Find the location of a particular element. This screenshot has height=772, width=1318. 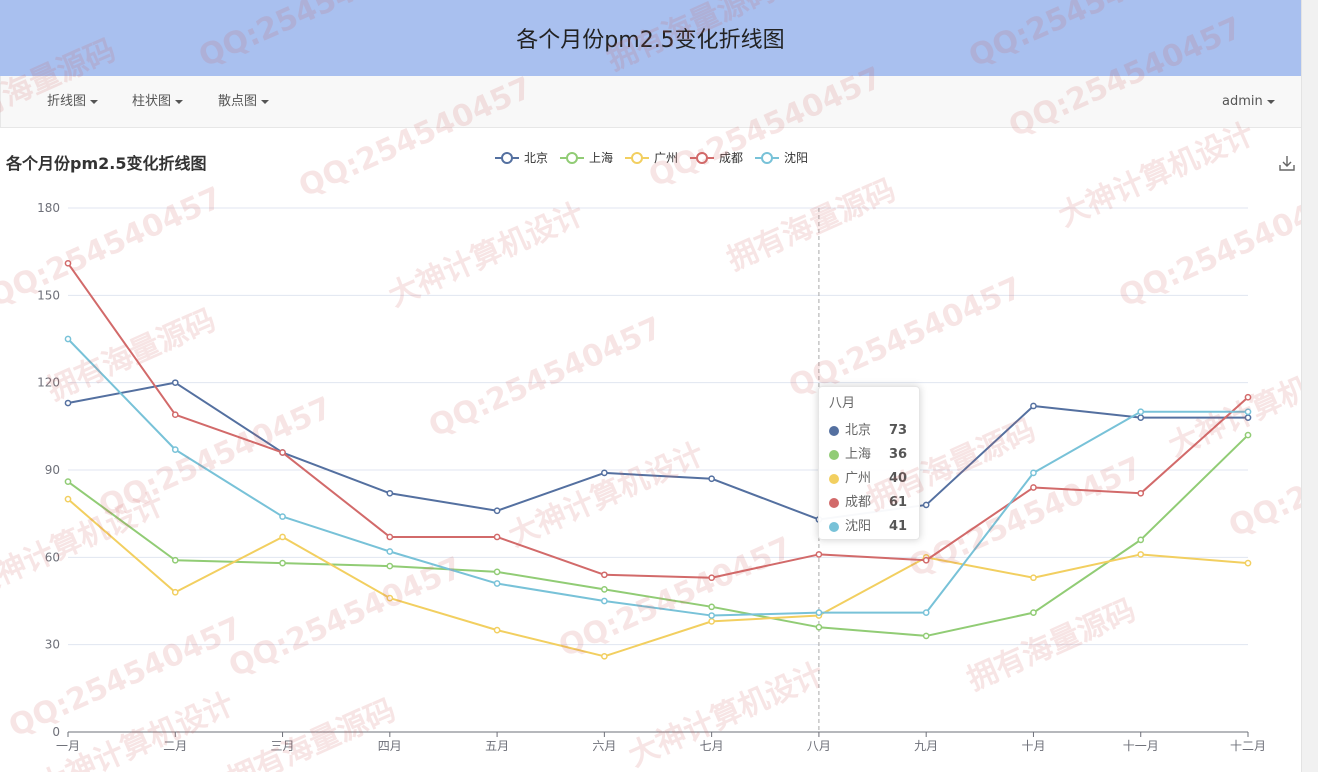

legend-label: 北京 is located at coordinates (536, 158).